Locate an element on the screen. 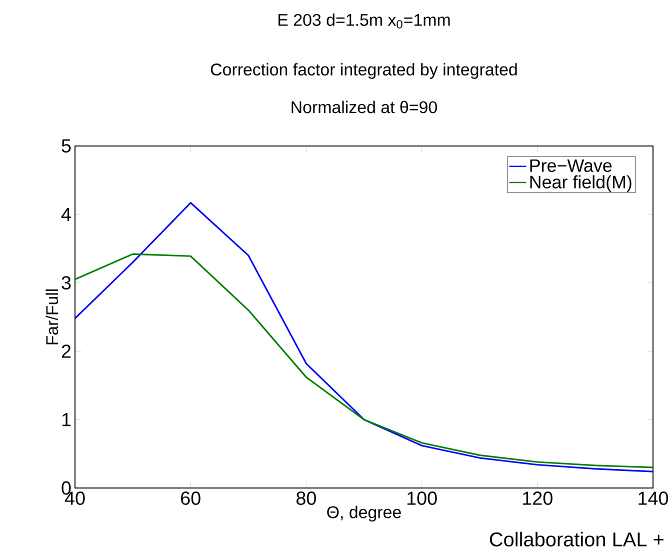 Image resolution: width=672 pixels, height=552 pixels. x-tick-label: 120 is located at coordinates (537, 498).